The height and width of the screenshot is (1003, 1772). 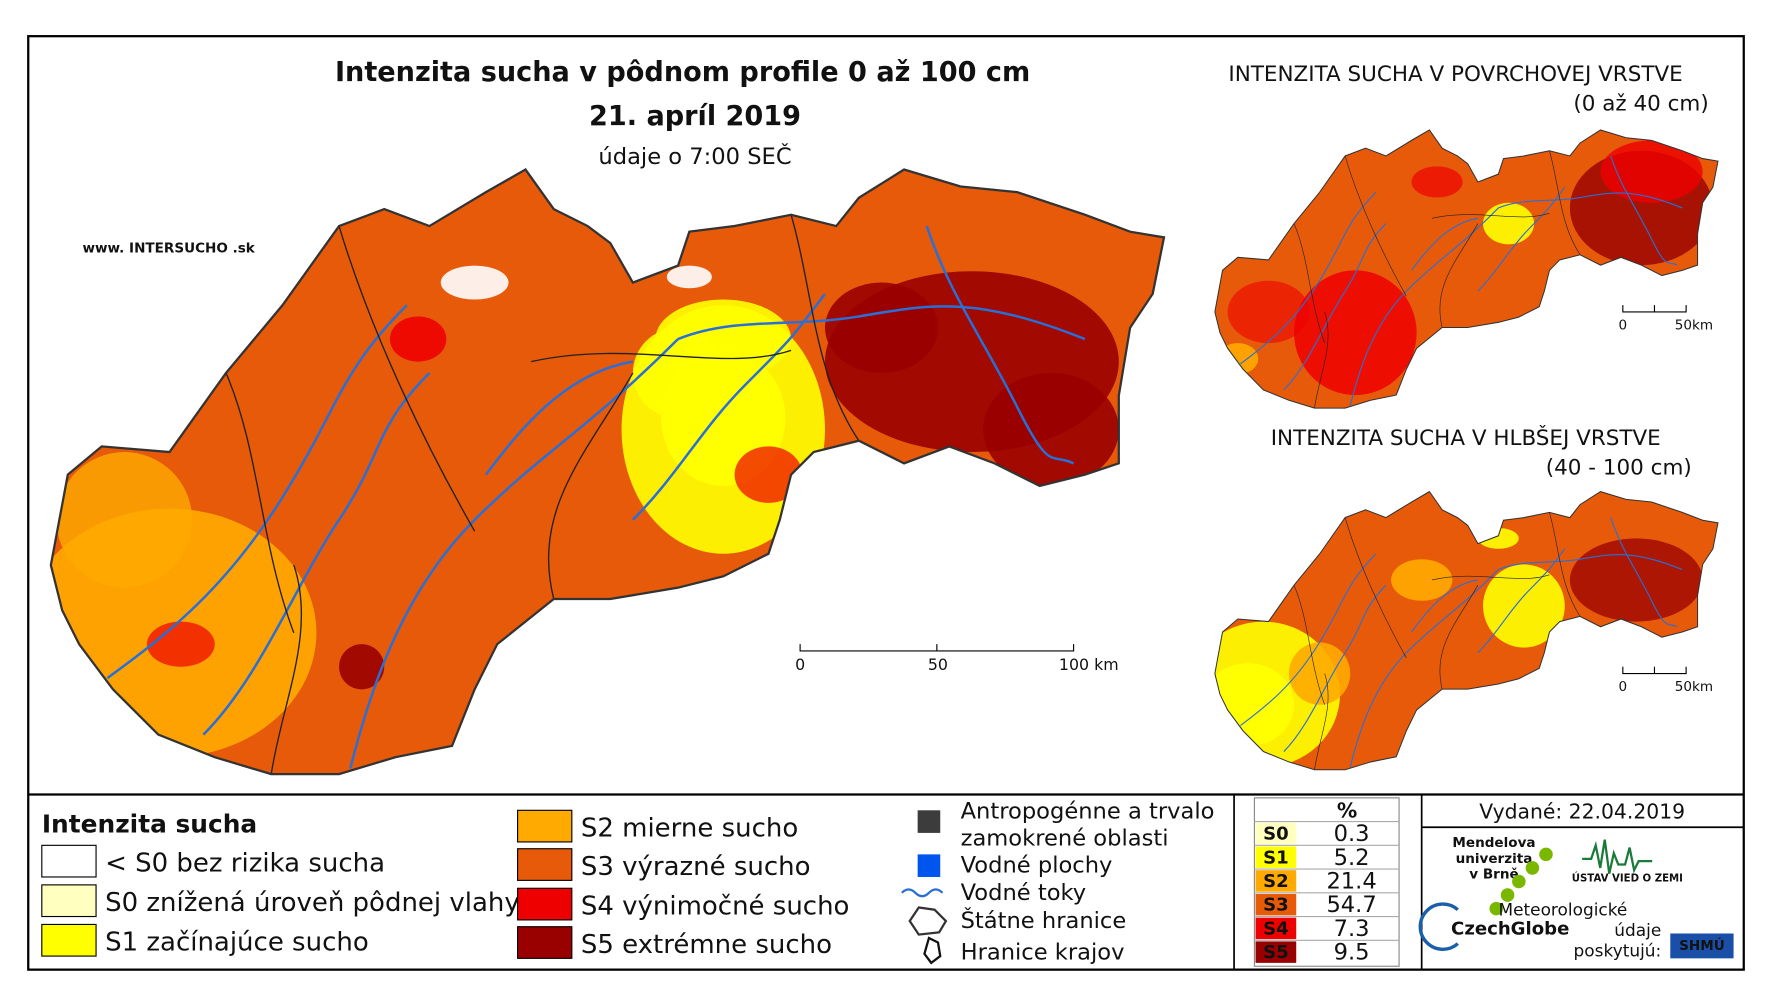 What do you see at coordinates (1466, 438) in the screenshot?
I see `inset-title: INTENZITA SUCHA V HLBŠEJ VRSTVE` at bounding box center [1466, 438].